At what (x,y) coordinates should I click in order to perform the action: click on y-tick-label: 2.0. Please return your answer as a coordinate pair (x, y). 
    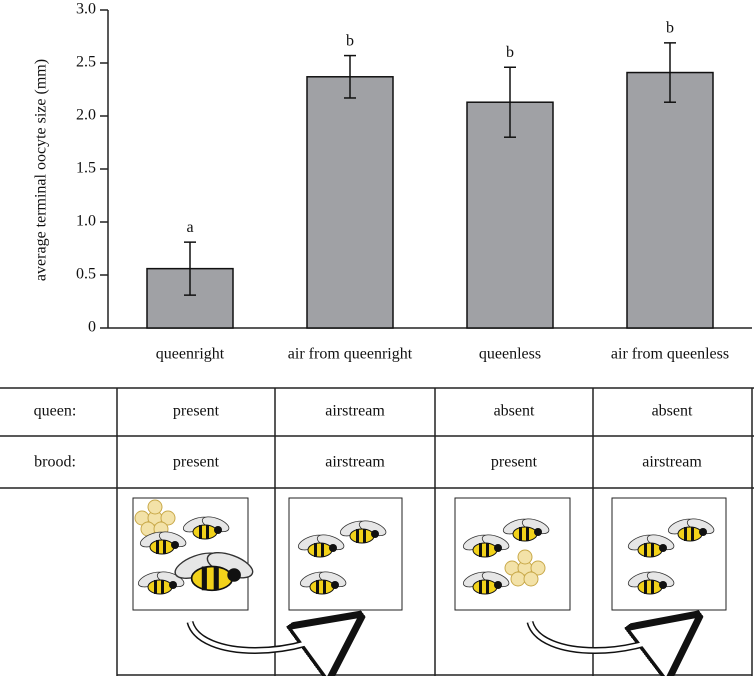
    Looking at the image, I should click on (86, 115).